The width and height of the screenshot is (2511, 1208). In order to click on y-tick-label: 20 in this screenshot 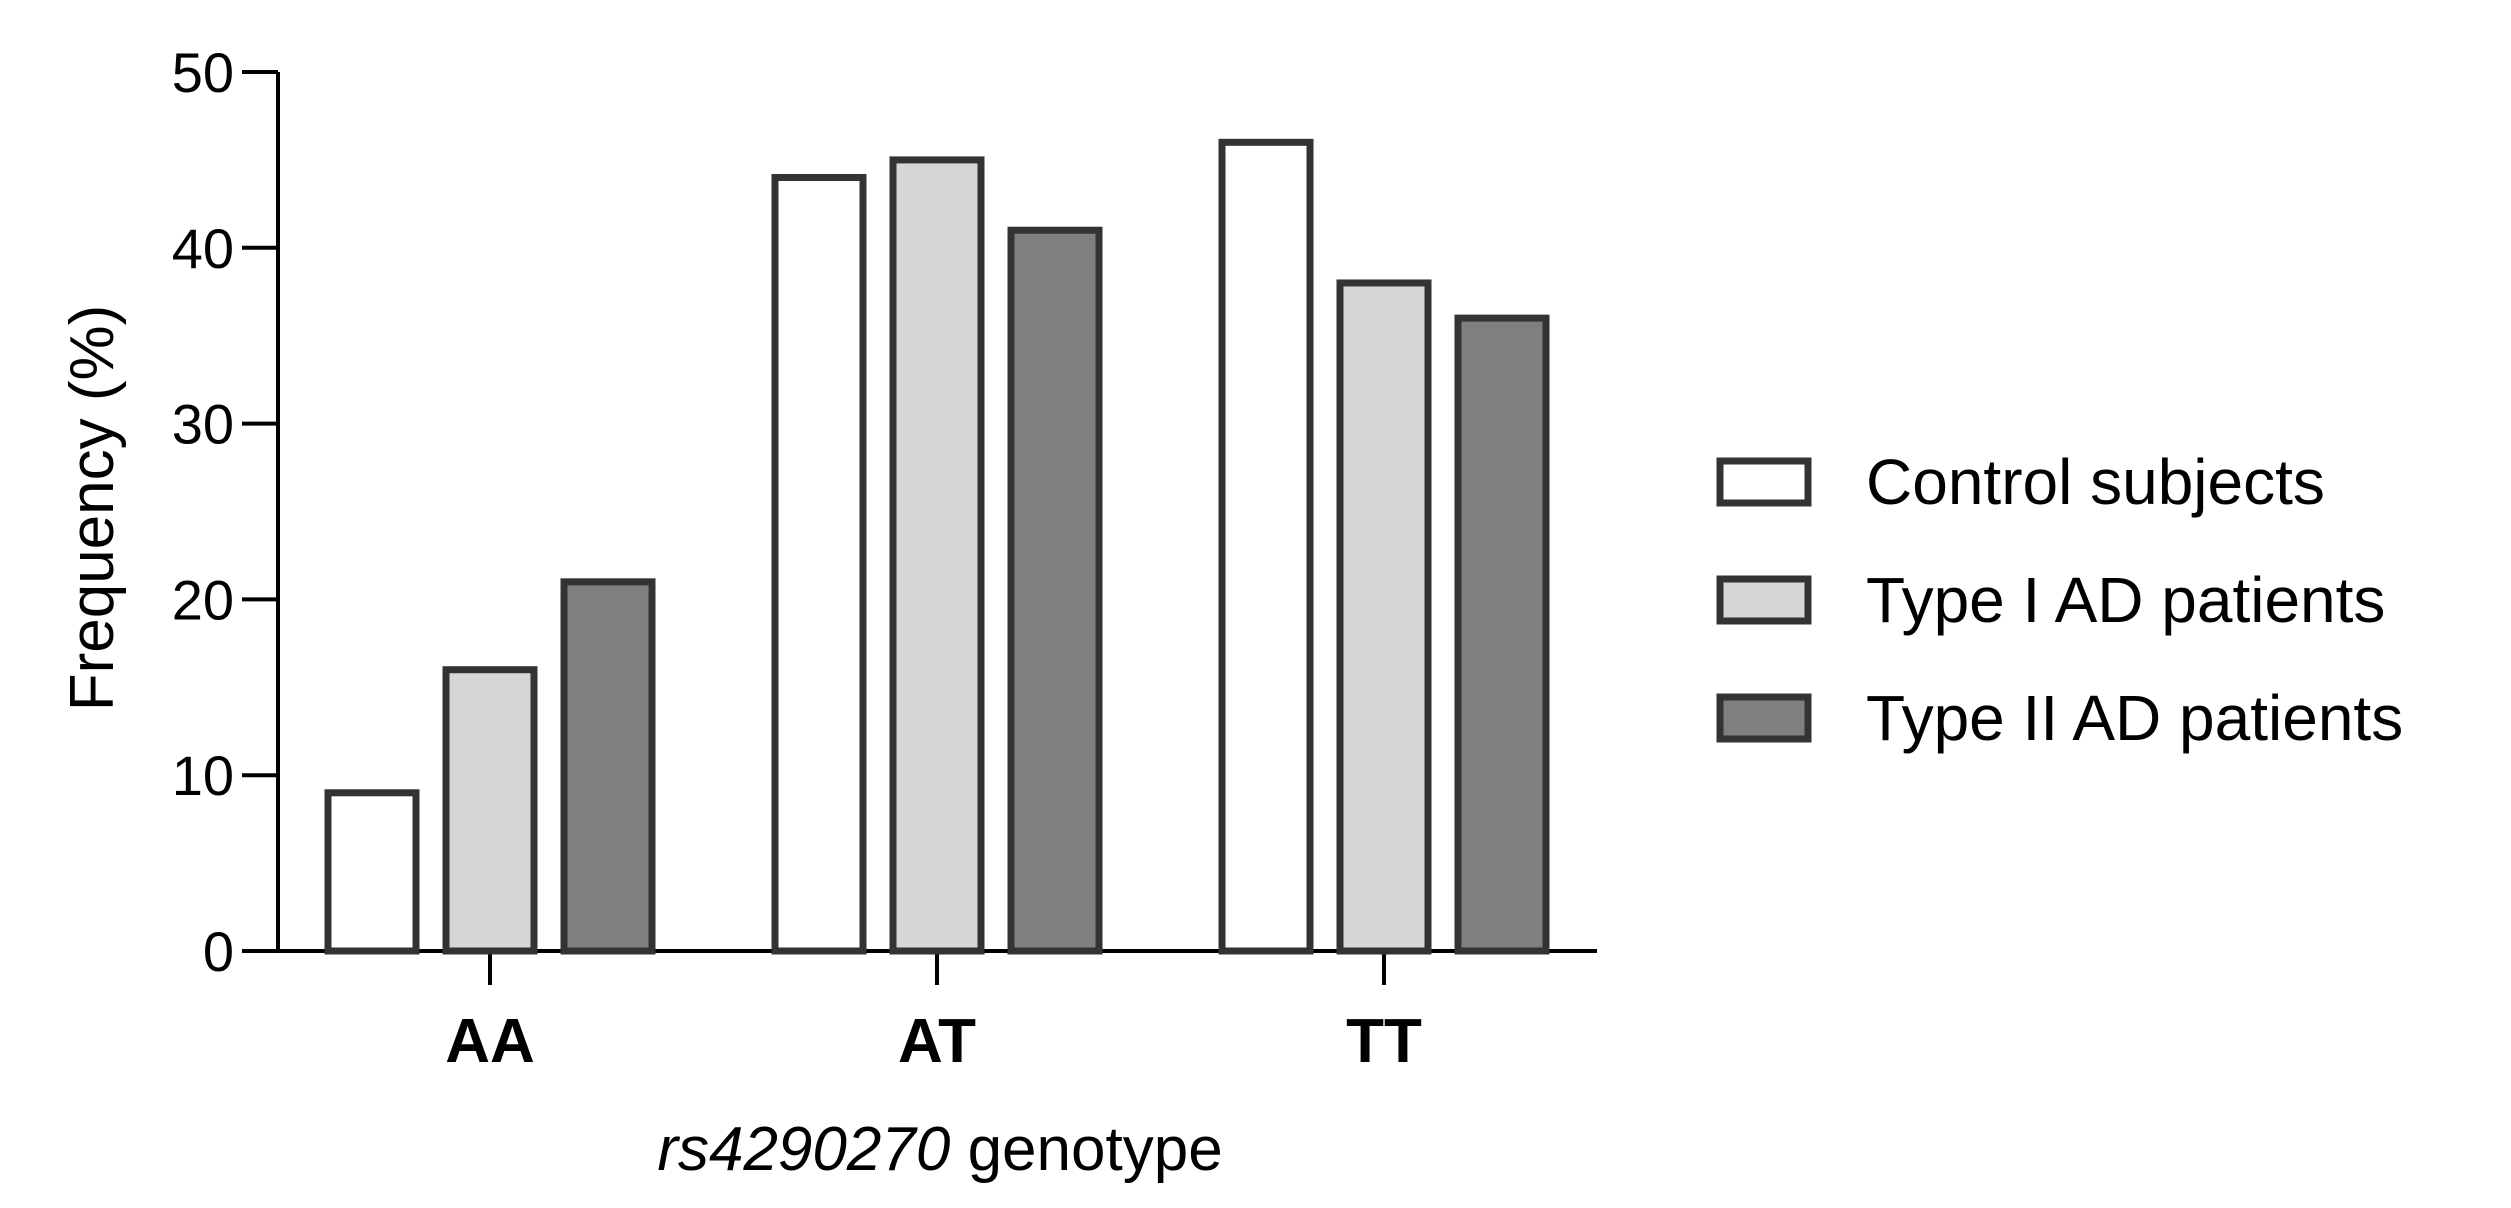, I will do `click(203, 599)`.